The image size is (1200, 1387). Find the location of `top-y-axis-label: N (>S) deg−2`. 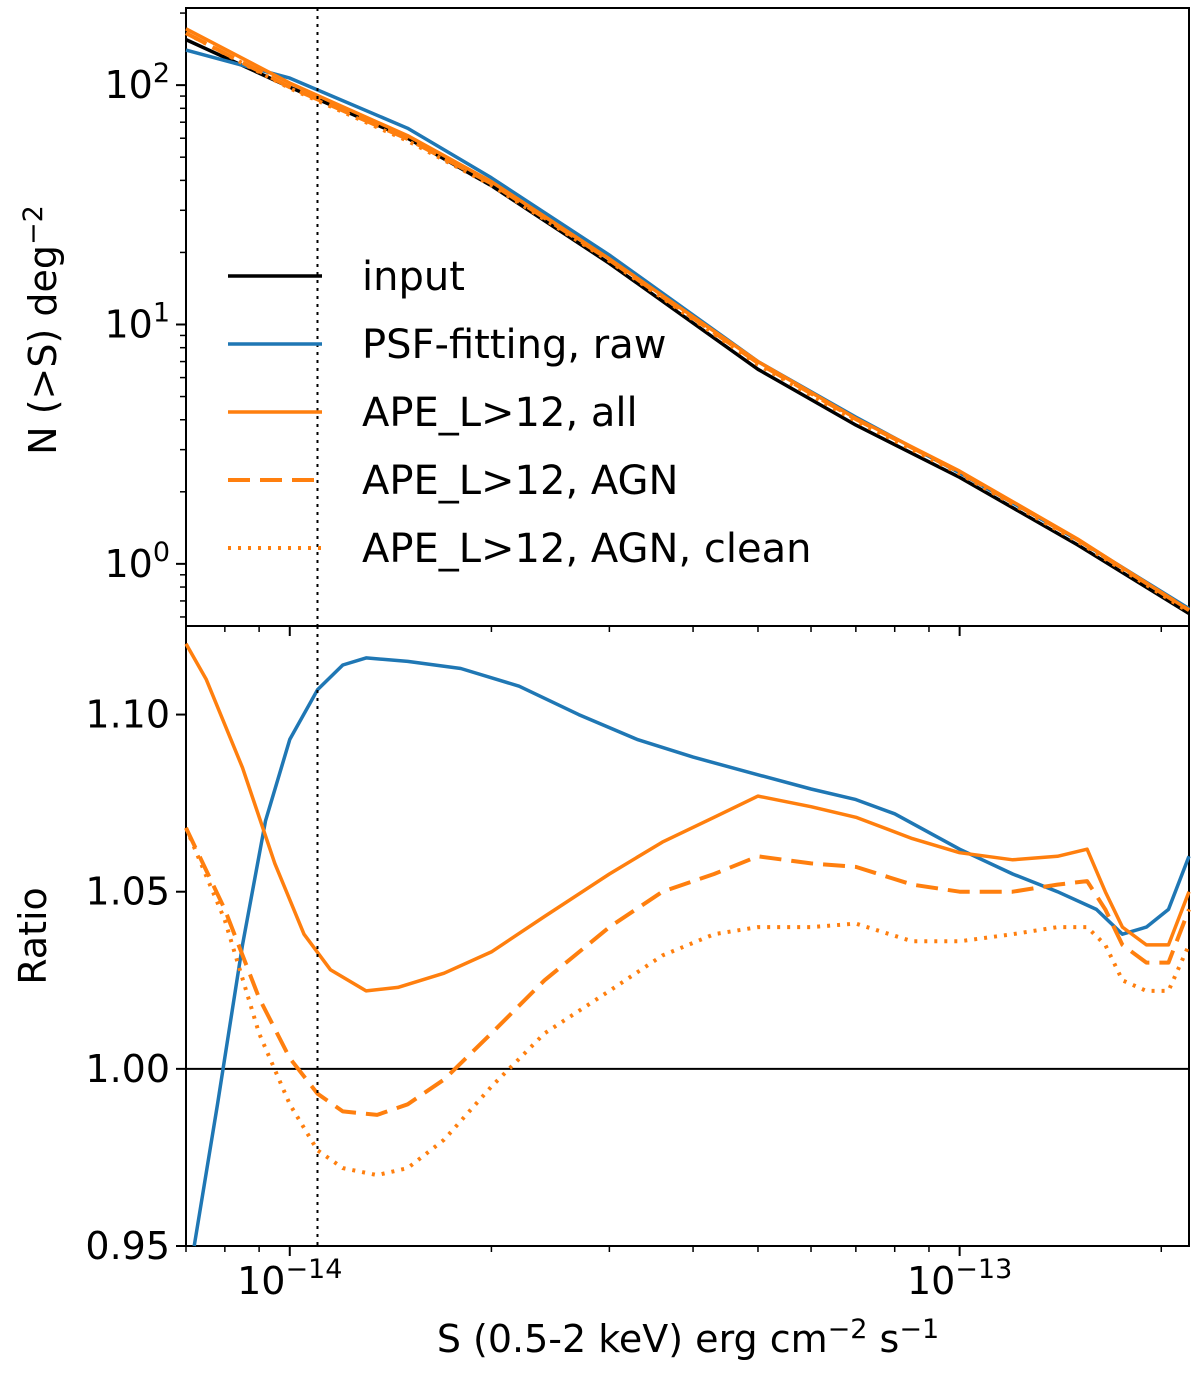

top-y-axis-label: N (>S) deg−2 is located at coordinates (41, 330).